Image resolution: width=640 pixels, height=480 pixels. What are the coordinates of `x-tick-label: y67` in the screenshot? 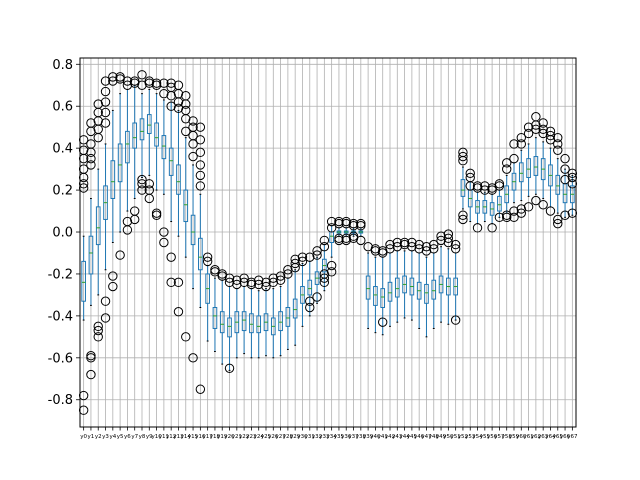 It's located at (572, 437).